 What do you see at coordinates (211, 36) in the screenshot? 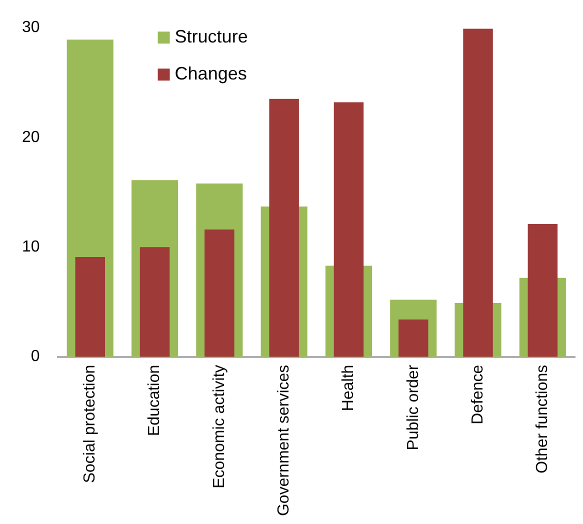
I see `legend-label: Structure` at bounding box center [211, 36].